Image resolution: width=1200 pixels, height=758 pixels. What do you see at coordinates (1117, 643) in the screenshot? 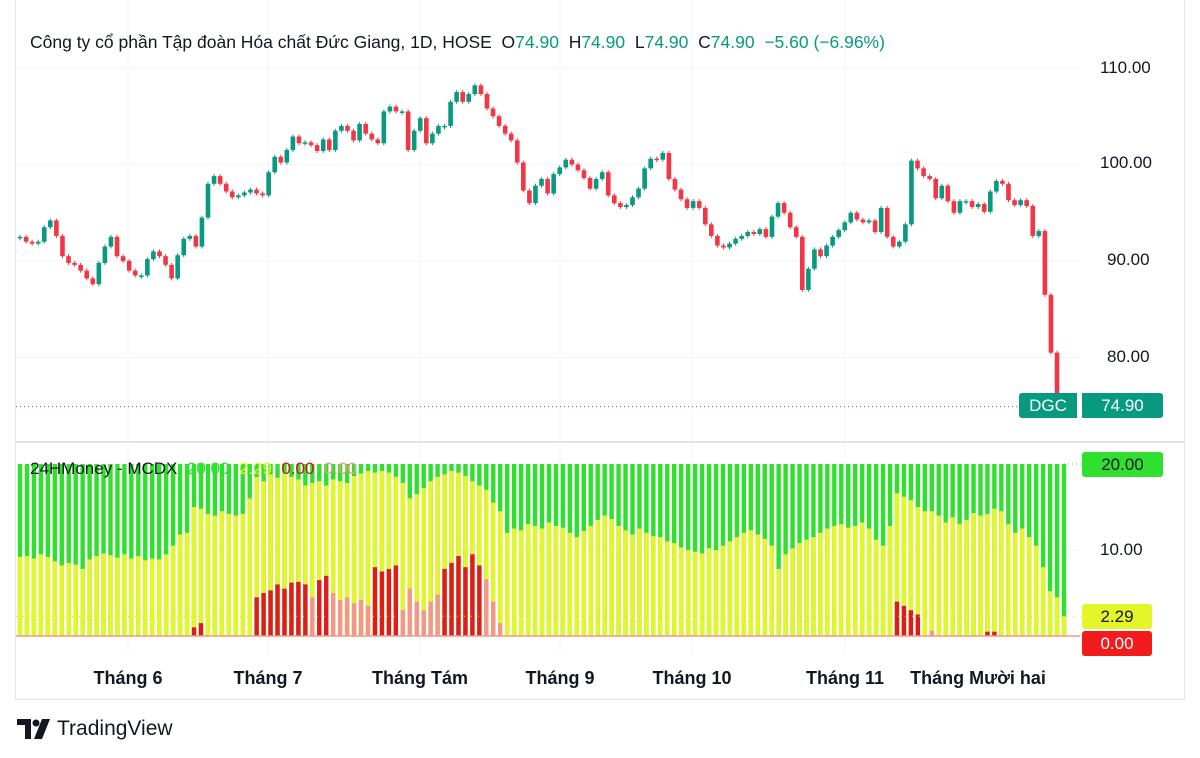
I see `indicator-red-tag: 0.00` at bounding box center [1117, 643].